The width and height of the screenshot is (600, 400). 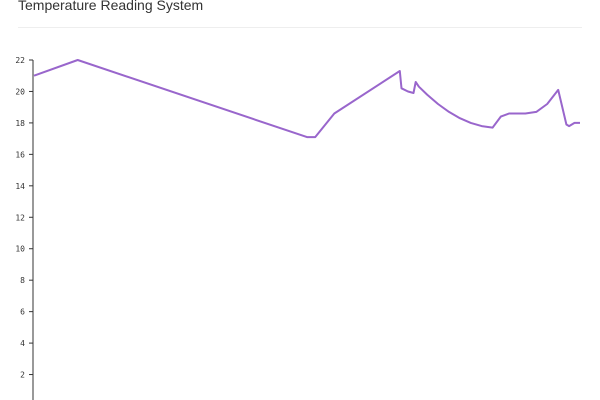 I want to click on y-tick-label: 22, so click(x=20, y=60).